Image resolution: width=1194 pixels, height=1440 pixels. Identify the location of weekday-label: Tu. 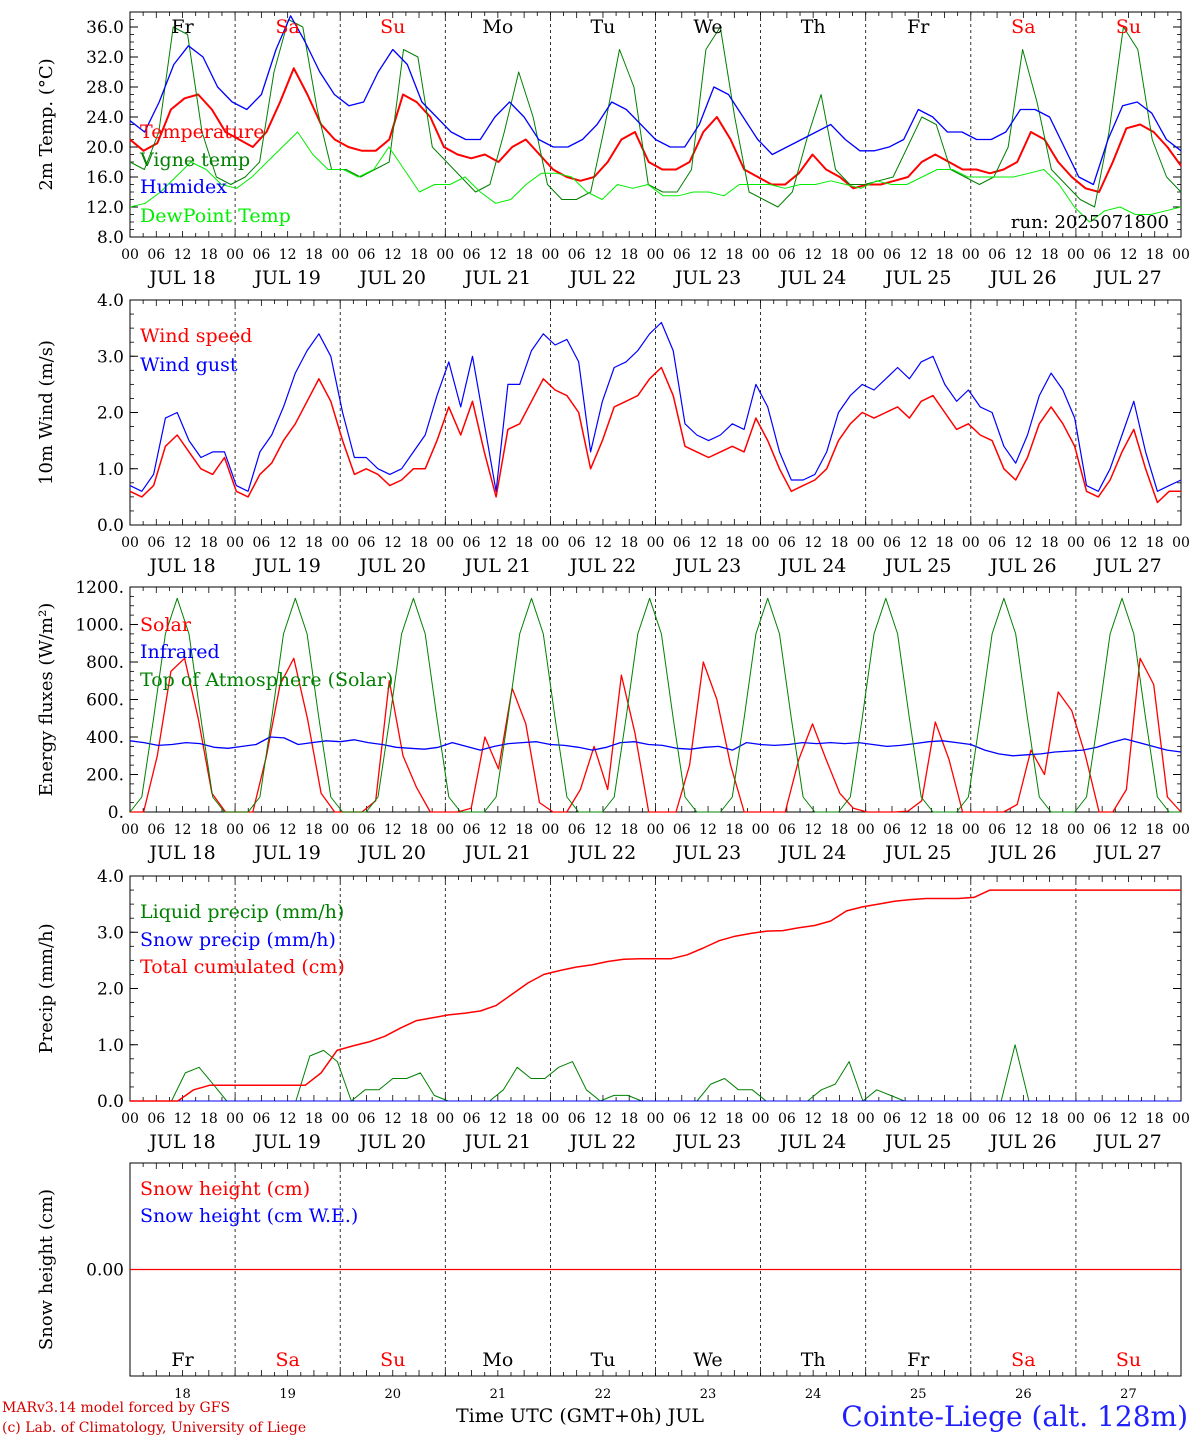
(602, 1360).